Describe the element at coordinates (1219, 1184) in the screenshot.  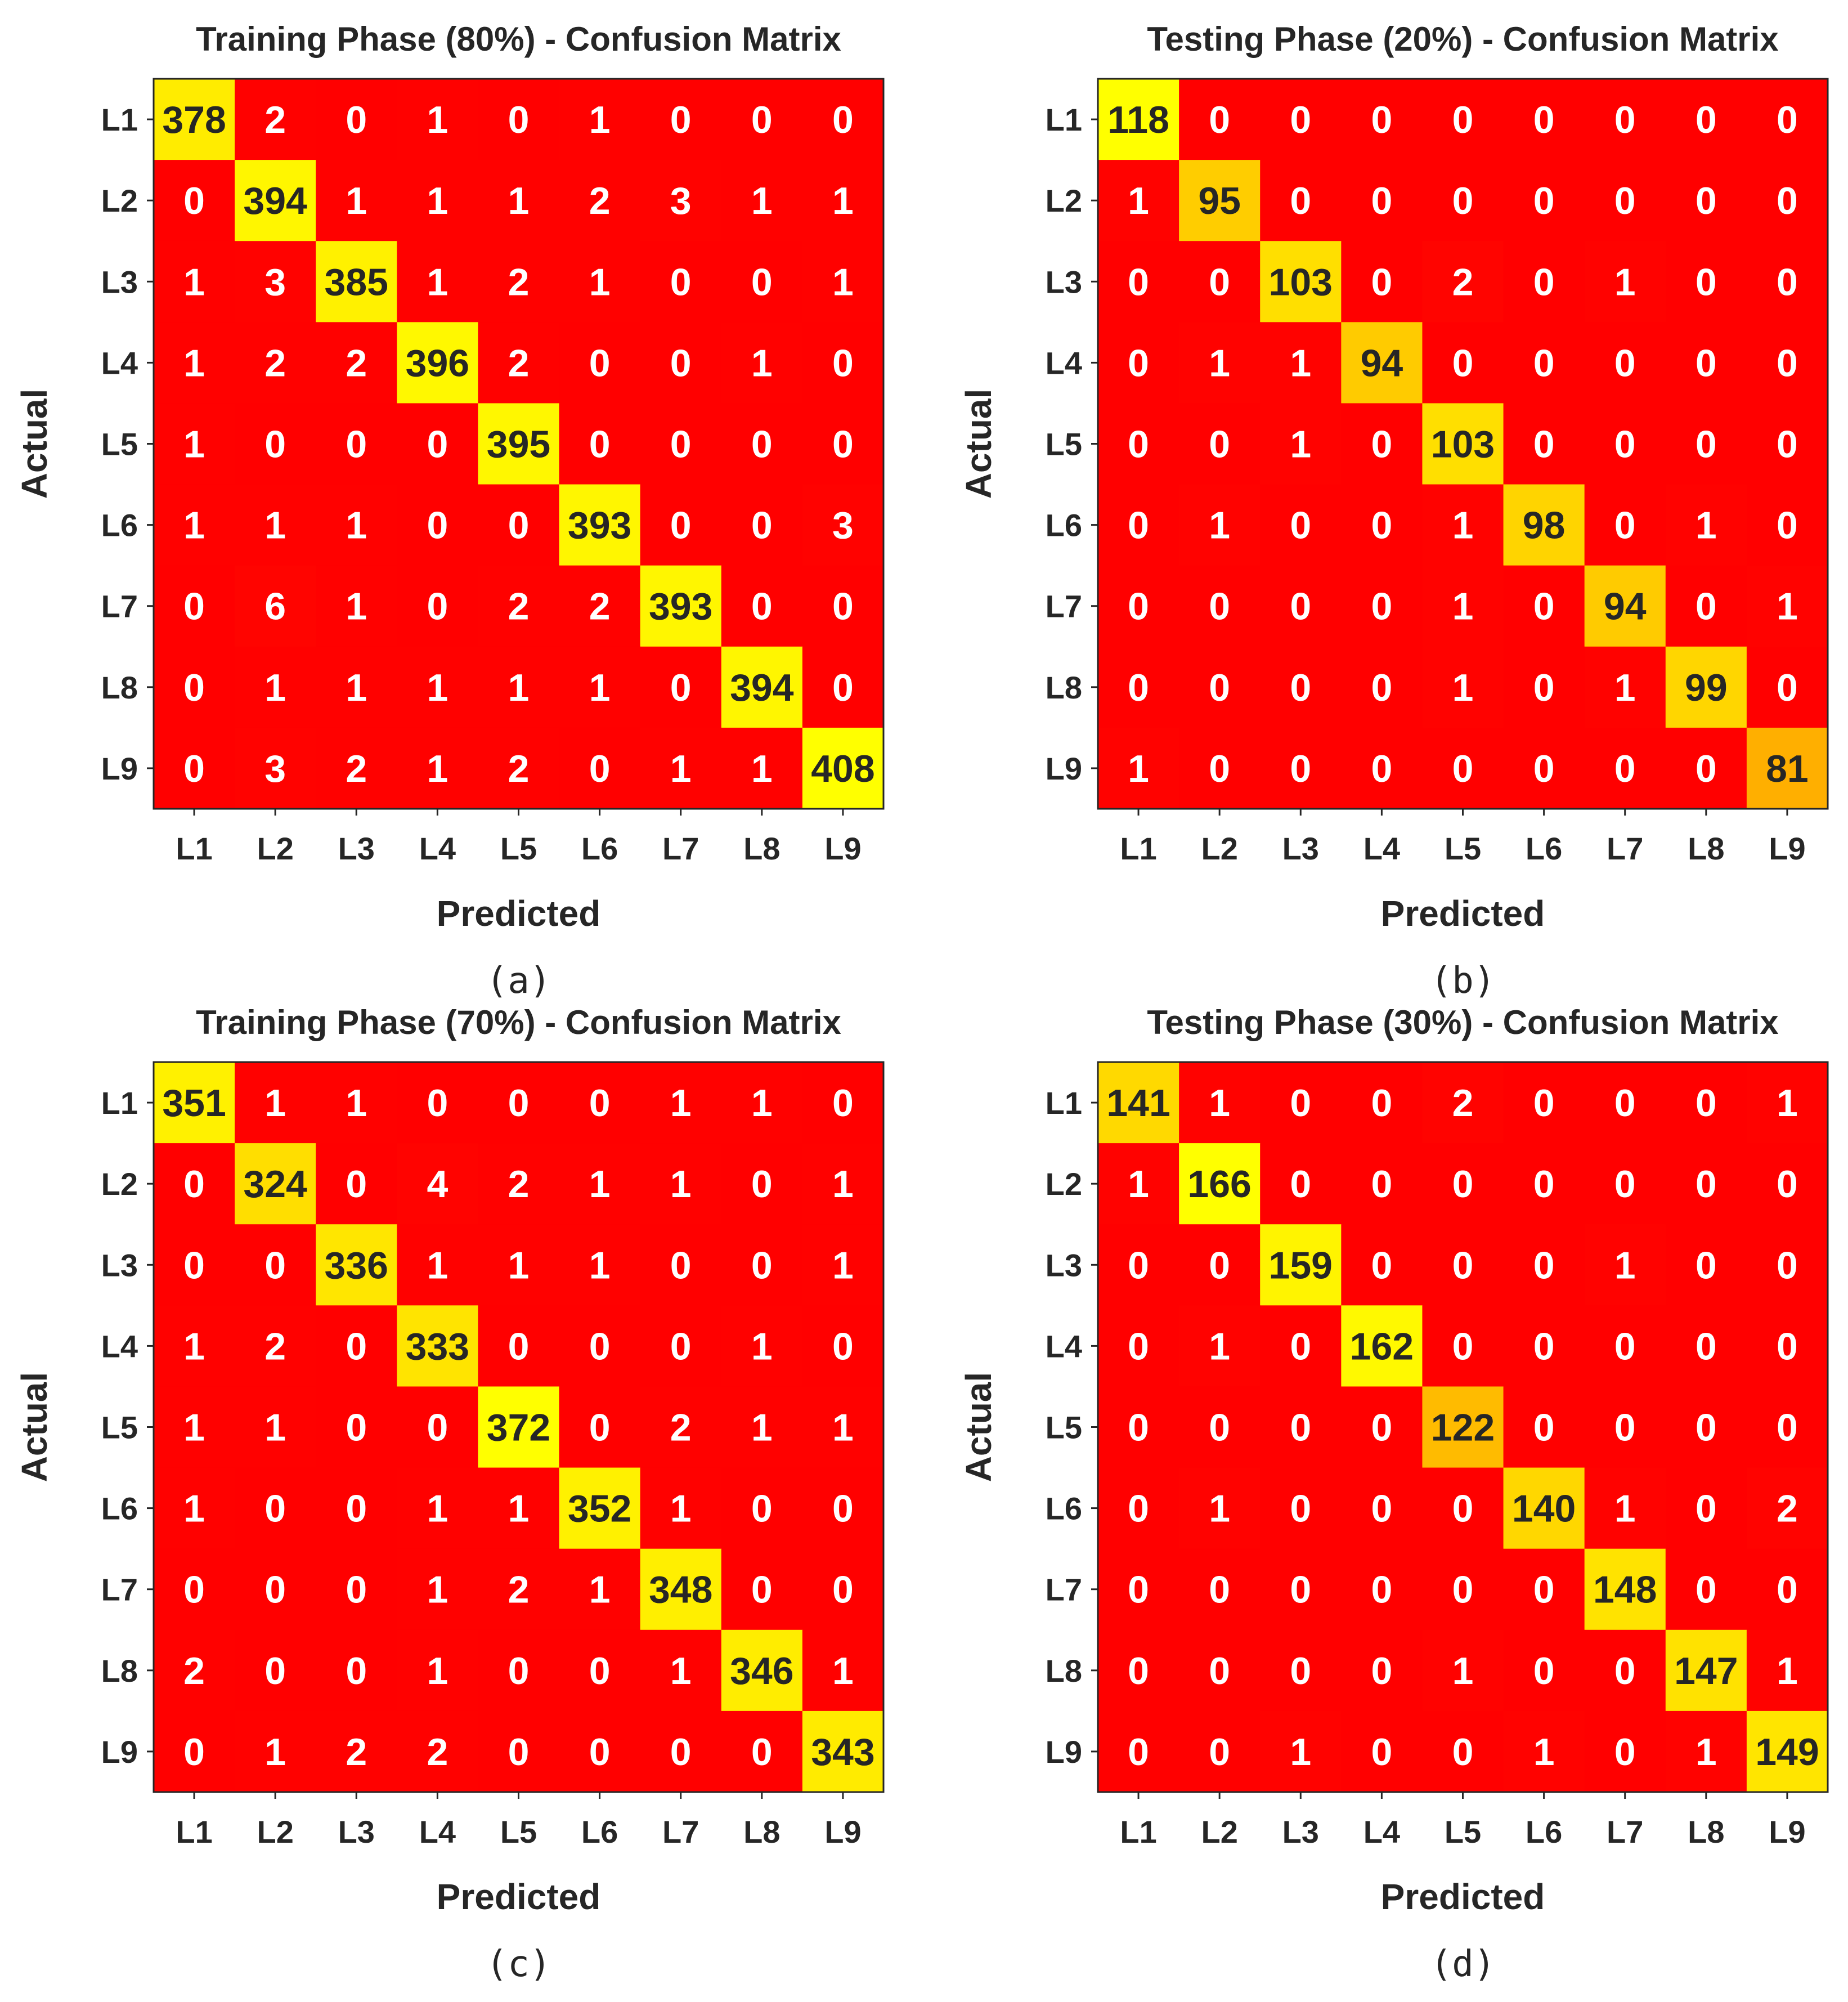
I see `cell-value-label: 166` at that location.